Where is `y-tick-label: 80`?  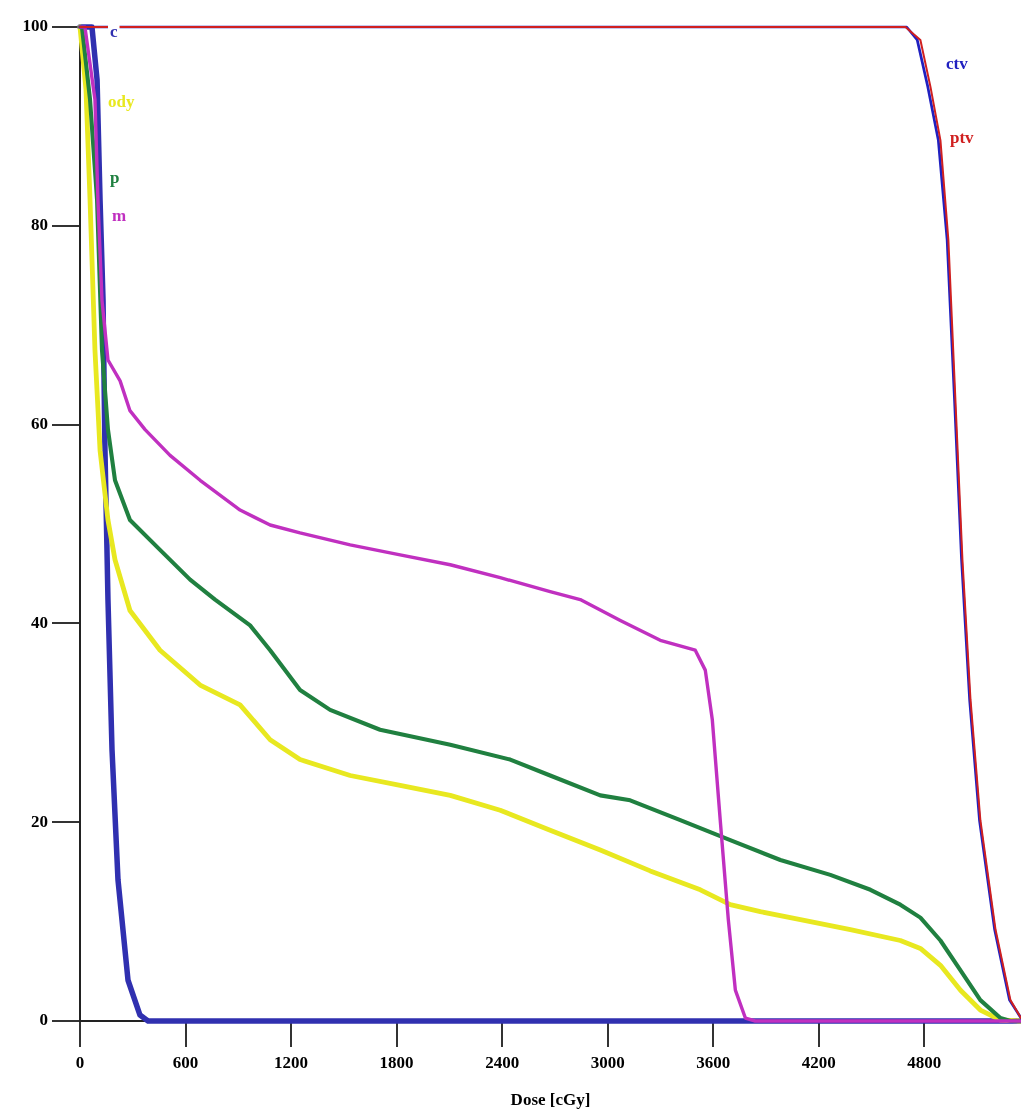
y-tick-label: 80 is located at coordinates (39, 225).